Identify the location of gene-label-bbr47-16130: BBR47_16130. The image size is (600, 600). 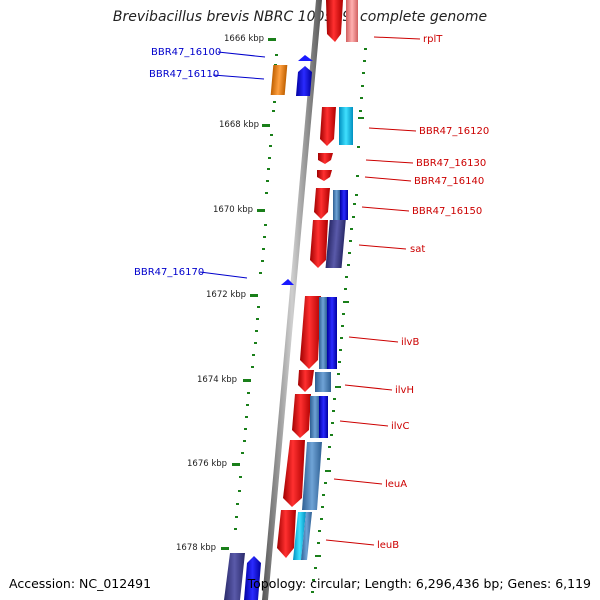
(451, 163).